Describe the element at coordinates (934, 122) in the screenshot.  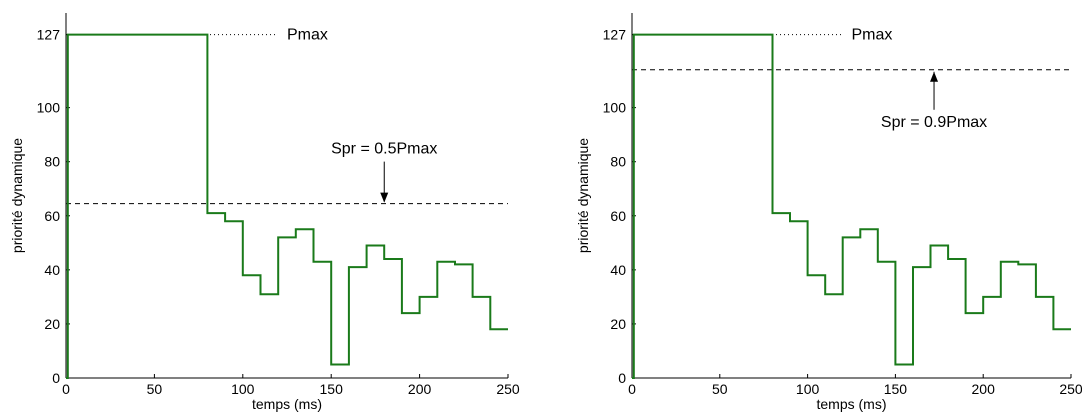
I see `threshold-label: Spr = 0.9Pmax` at that location.